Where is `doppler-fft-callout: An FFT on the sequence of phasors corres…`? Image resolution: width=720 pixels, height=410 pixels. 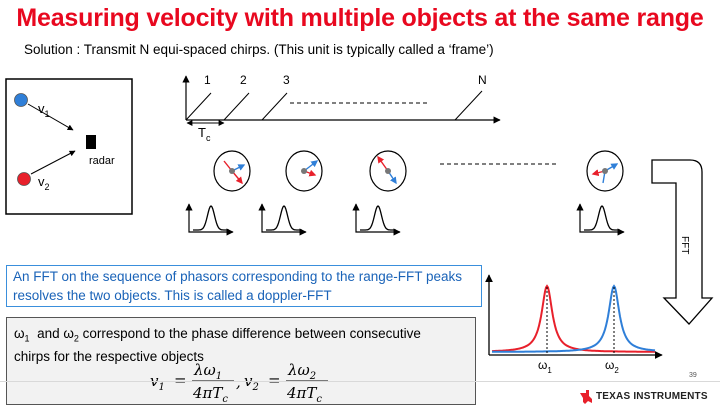 doppler-fft-callout: An FFT on the sequence of phasors corres… is located at coordinates (244, 286).